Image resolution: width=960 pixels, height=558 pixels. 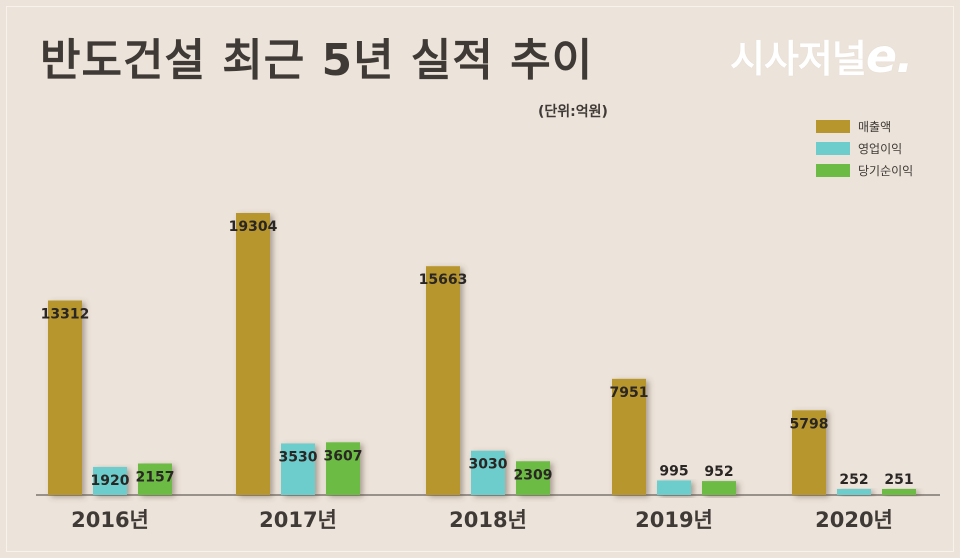 I want to click on data-label-operating-profit-3: 995, so click(x=673, y=471).